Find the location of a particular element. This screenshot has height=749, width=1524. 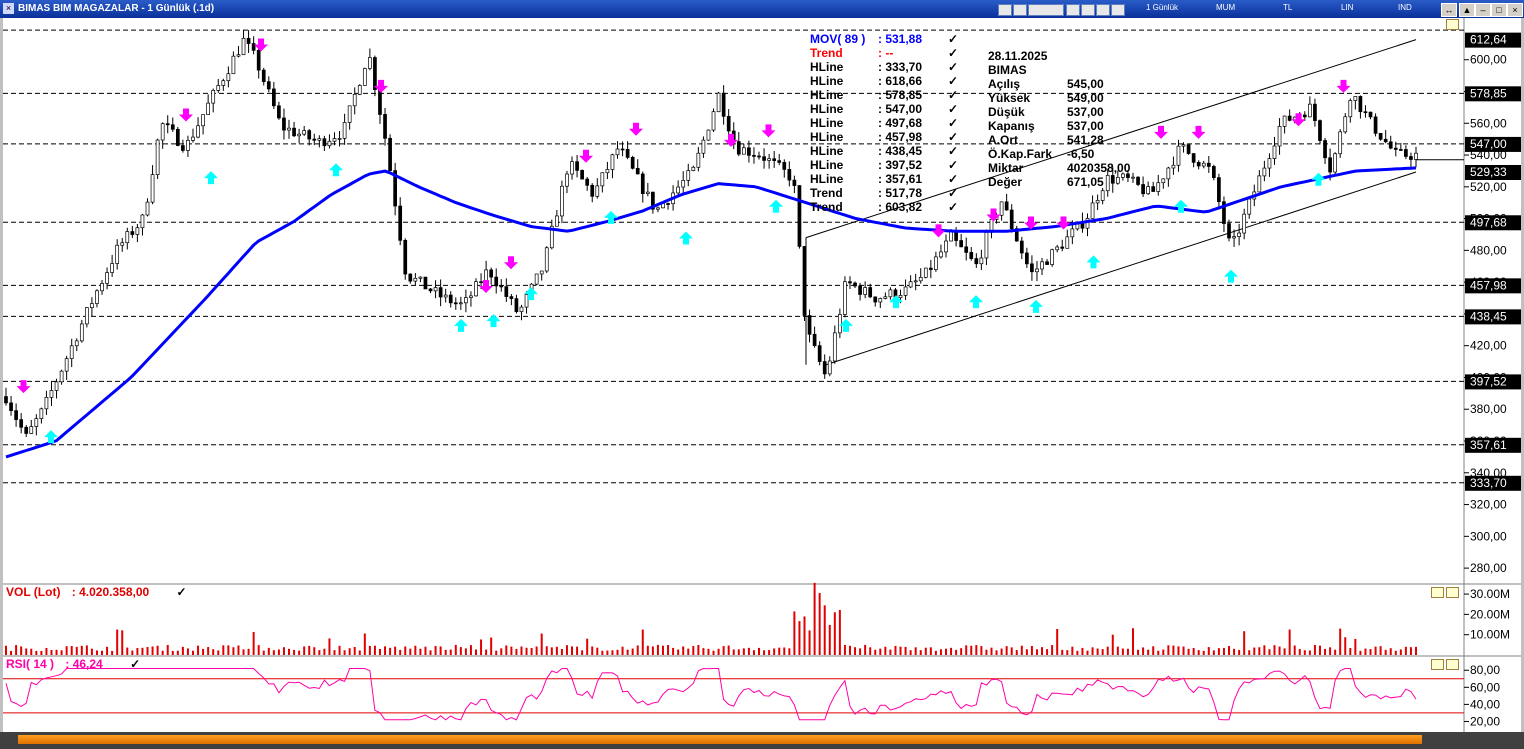

window-menu-icon: × is located at coordinates (8, 8).